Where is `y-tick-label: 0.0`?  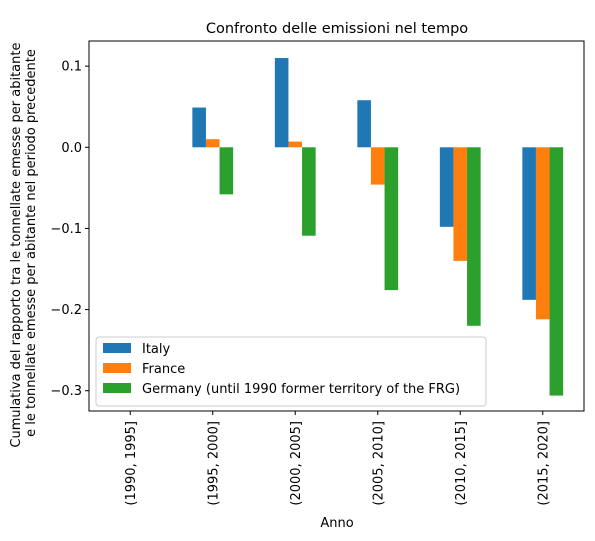
y-tick-label: 0.0 is located at coordinates (71, 148).